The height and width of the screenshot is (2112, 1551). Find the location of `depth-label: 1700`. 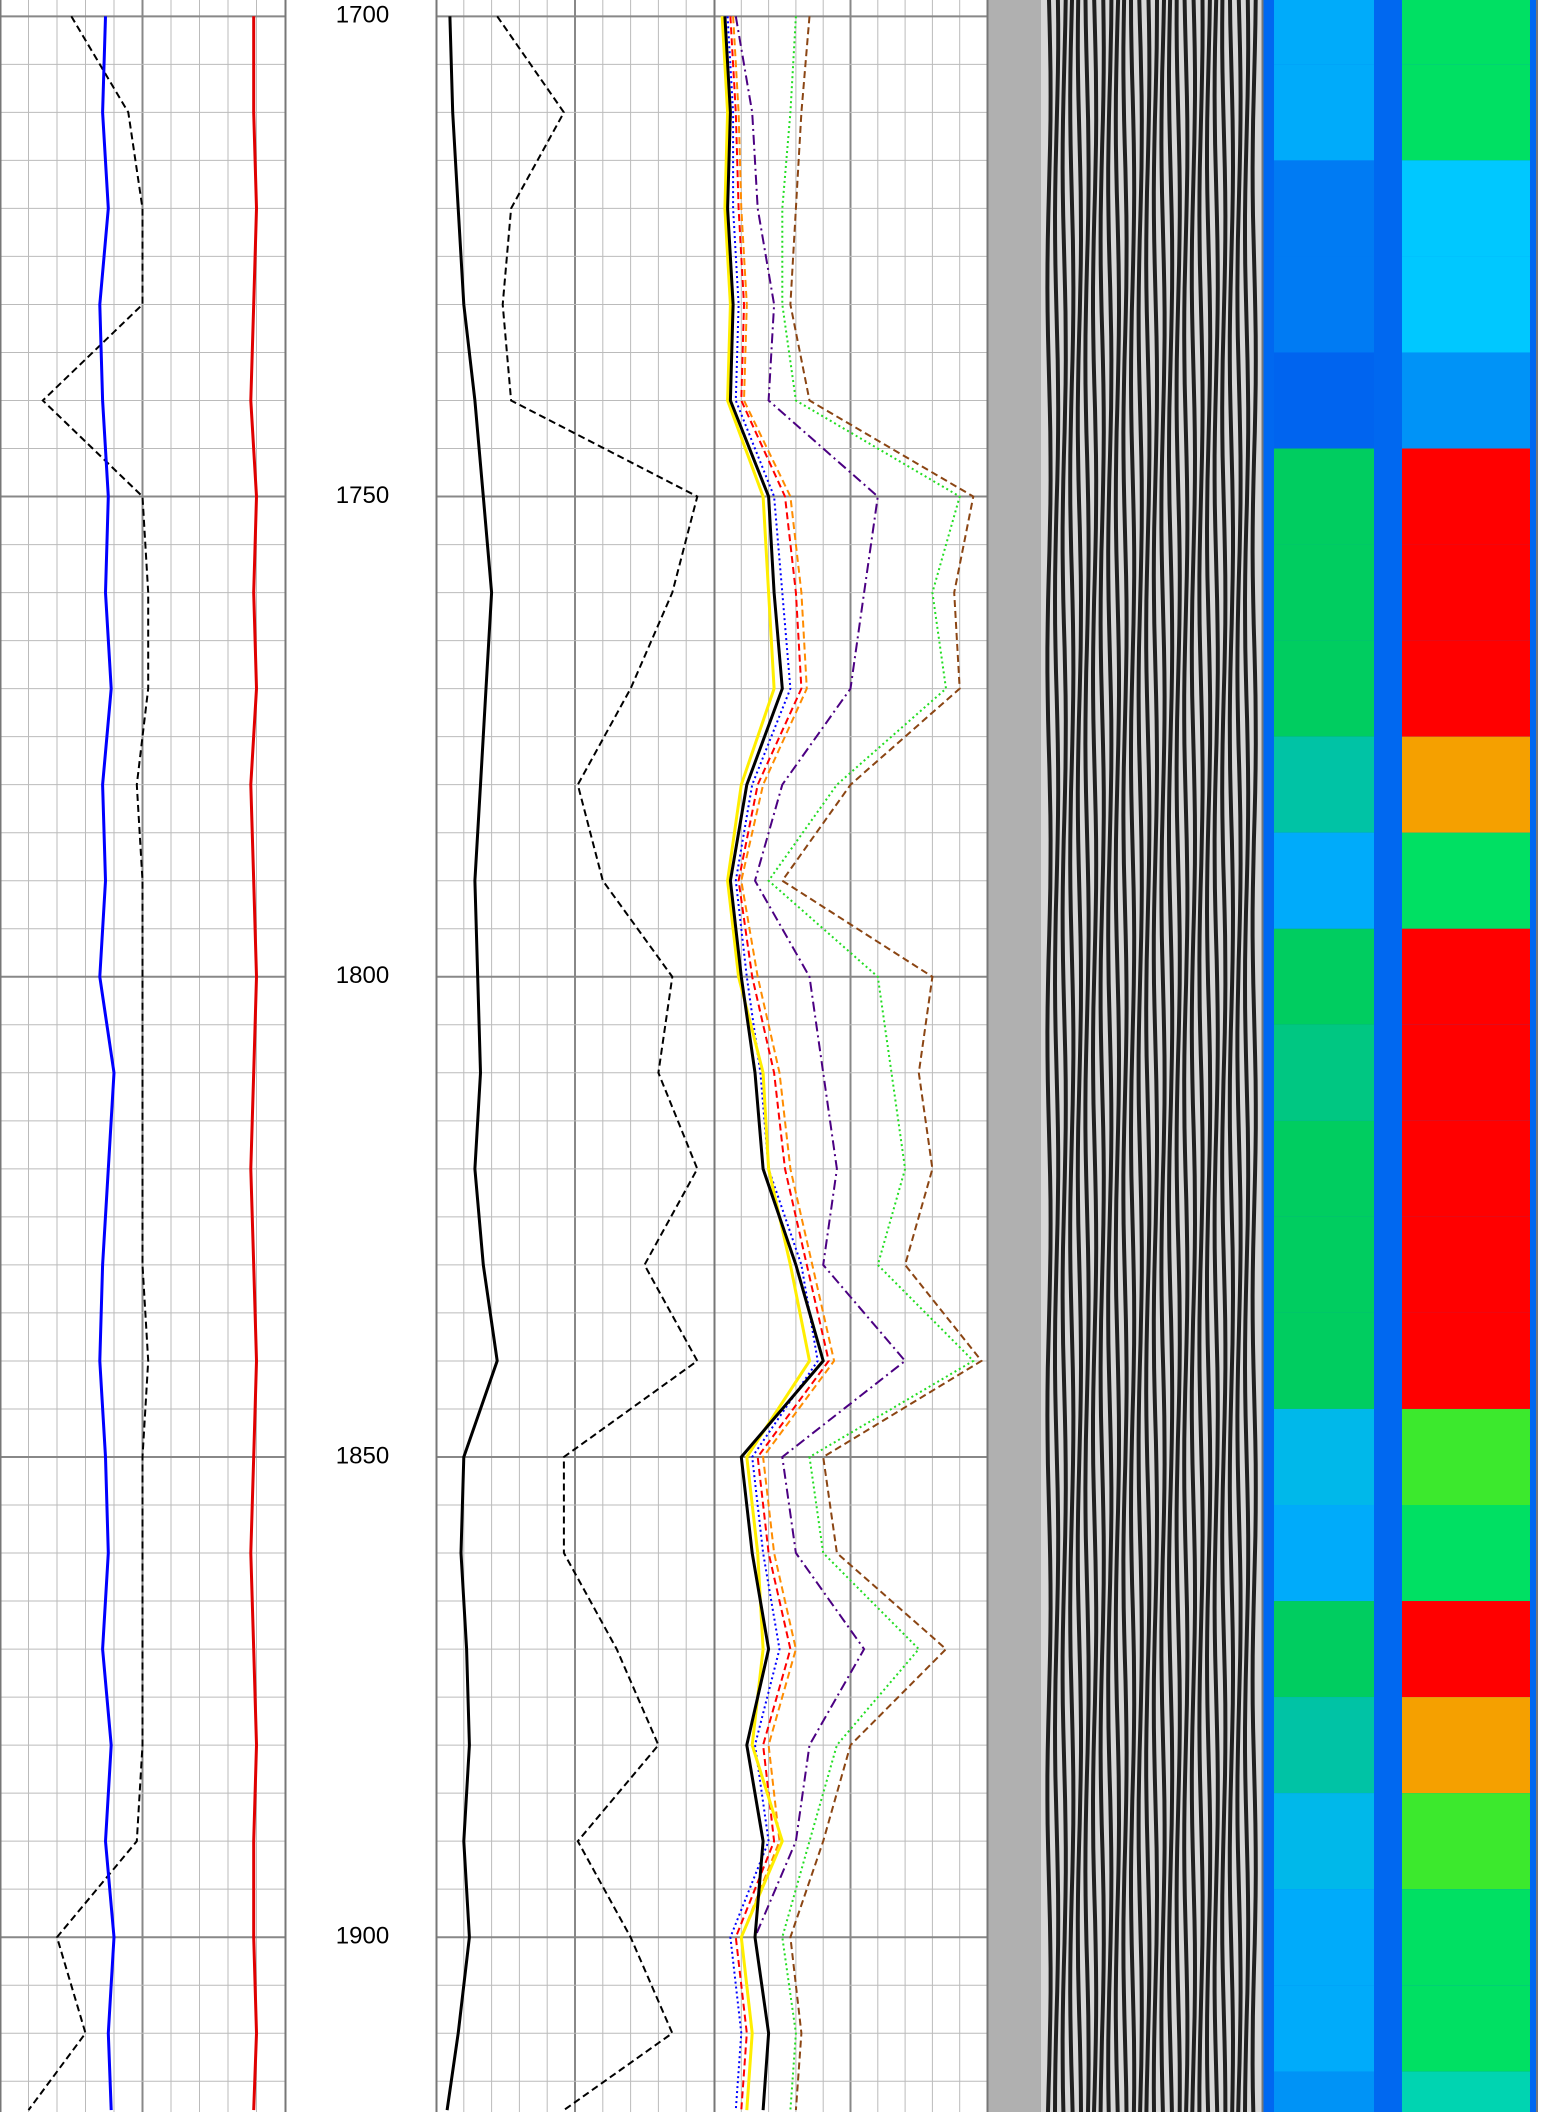

depth-label: 1700 is located at coordinates (362, 15).